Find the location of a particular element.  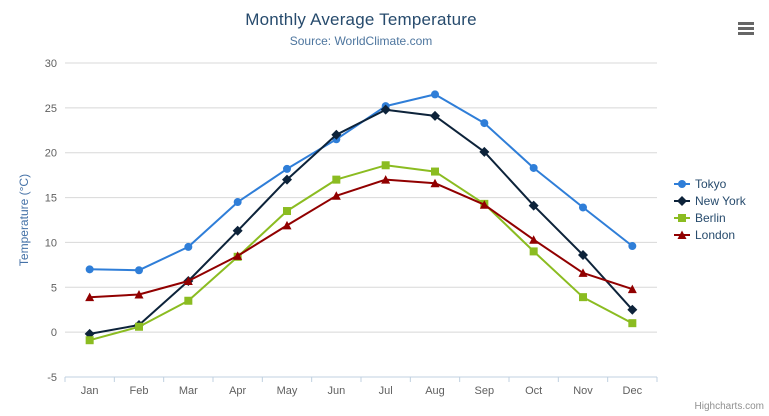

x-axis-label: Jul is located at coordinates (386, 391).